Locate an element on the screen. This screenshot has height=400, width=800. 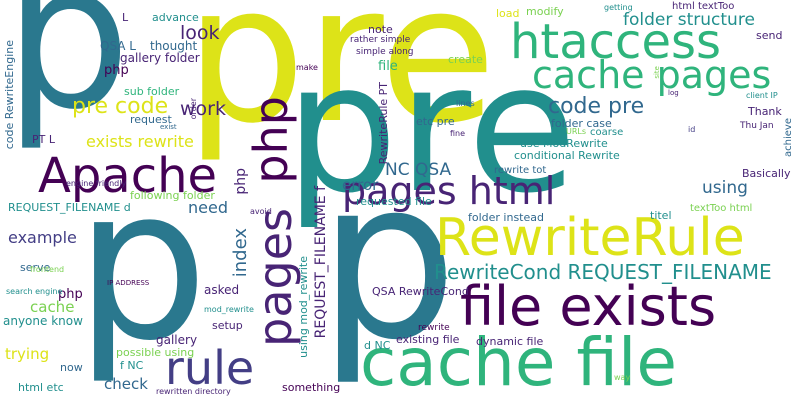
word-id: id is located at coordinates (692, 129).